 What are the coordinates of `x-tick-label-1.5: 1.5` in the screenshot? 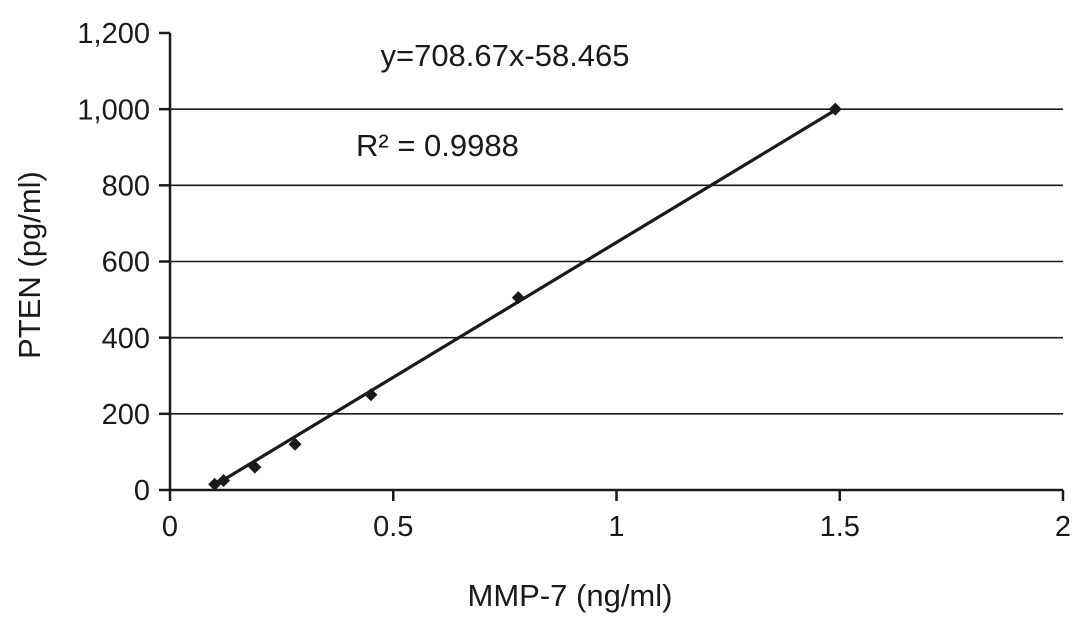 It's located at (840, 527).